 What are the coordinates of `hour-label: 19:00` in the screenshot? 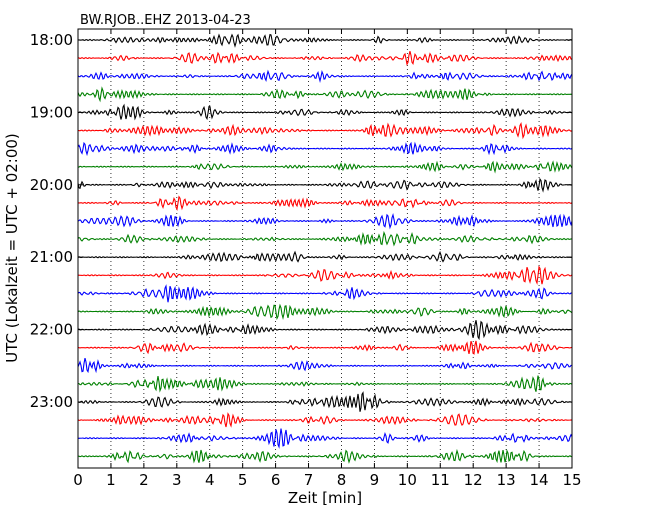 It's located at (51, 112).